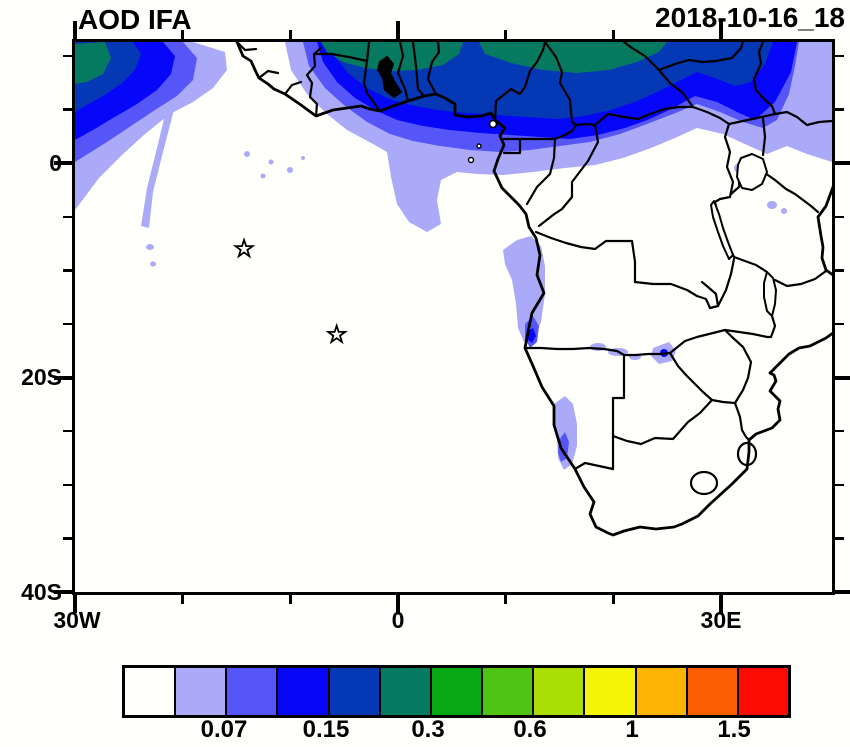 This screenshot has width=850, height=747. Describe the element at coordinates (493, 124) in the screenshot. I see `island-bioko` at that location.